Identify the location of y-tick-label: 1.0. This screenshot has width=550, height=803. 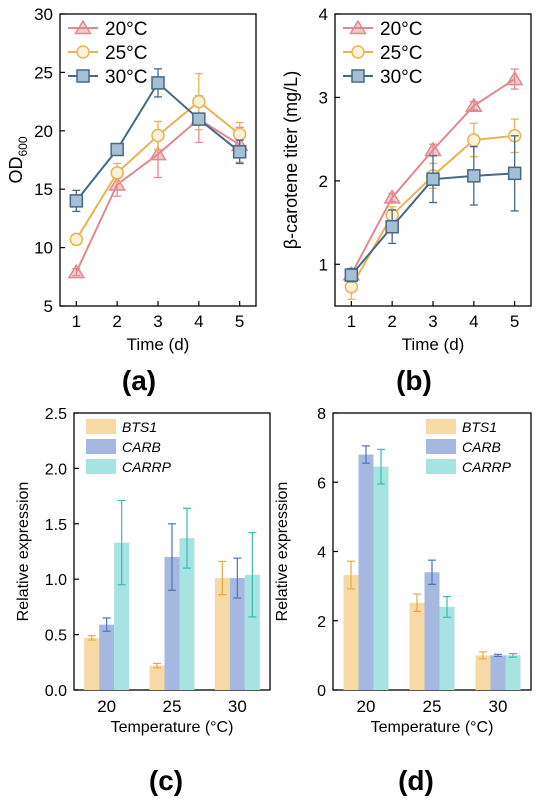
(56, 580).